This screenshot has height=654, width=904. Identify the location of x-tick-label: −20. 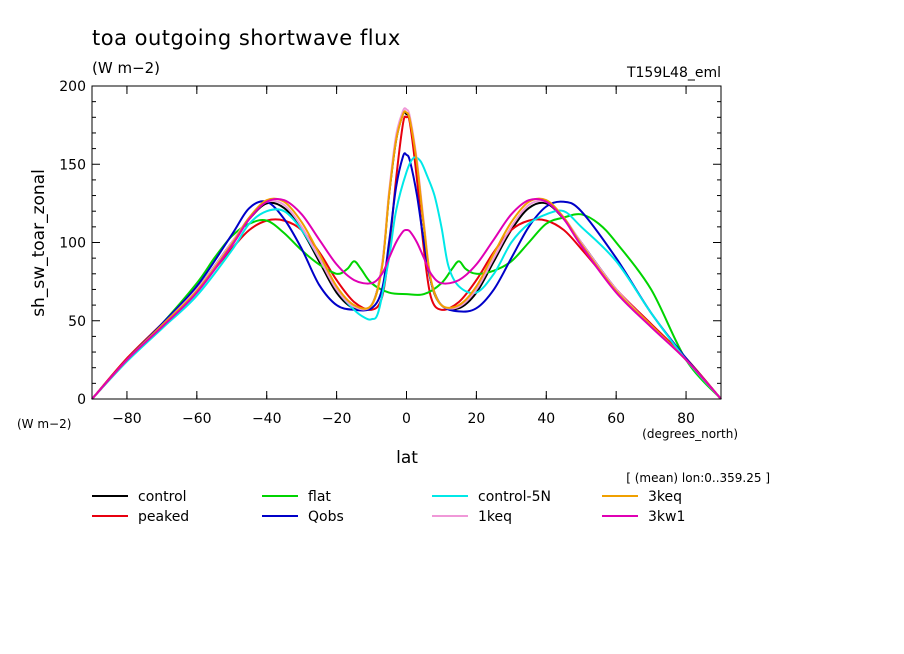
(337, 419).